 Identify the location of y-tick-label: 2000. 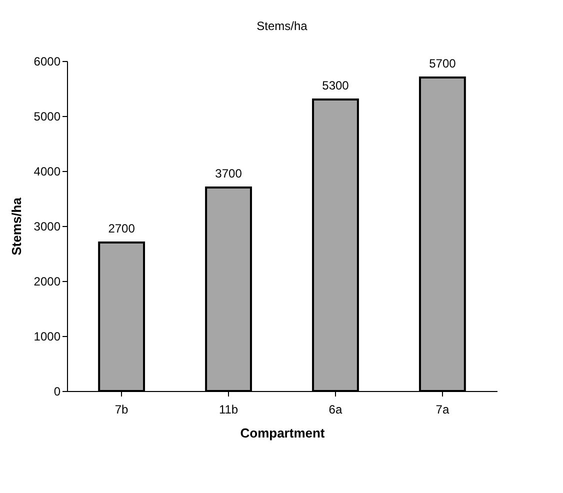
(47, 281).